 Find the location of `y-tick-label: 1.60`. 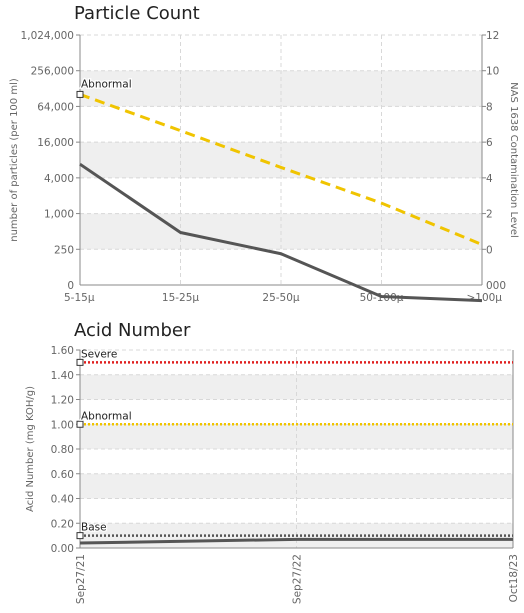

y-tick-label: 1.60 is located at coordinates (62, 351).